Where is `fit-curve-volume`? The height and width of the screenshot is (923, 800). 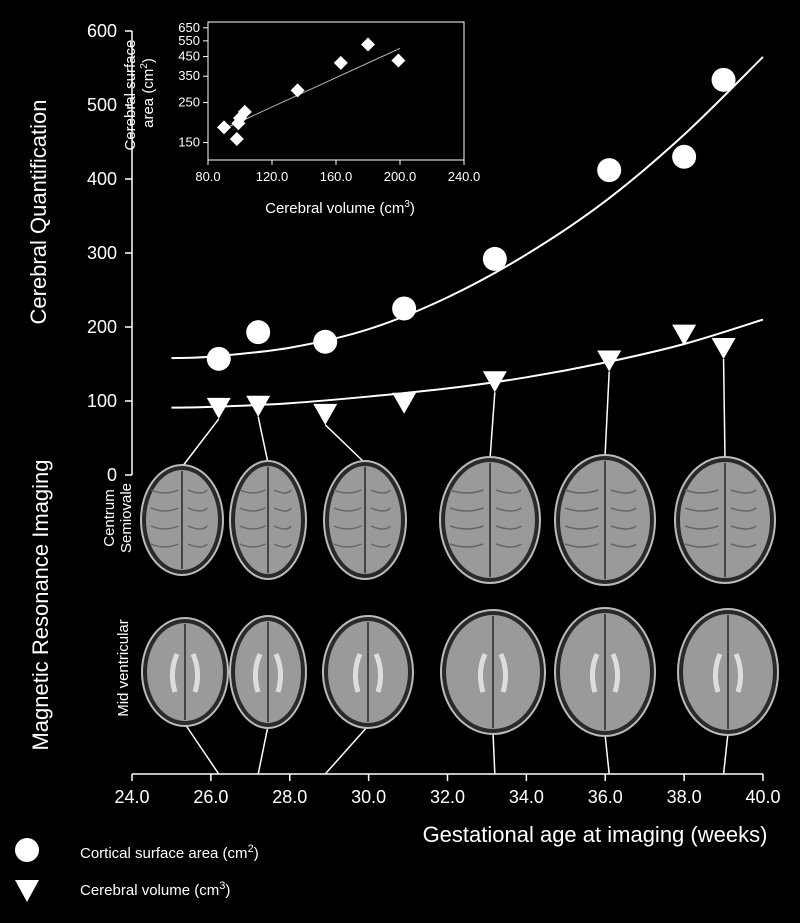
fit-curve-volume is located at coordinates (467, 363).